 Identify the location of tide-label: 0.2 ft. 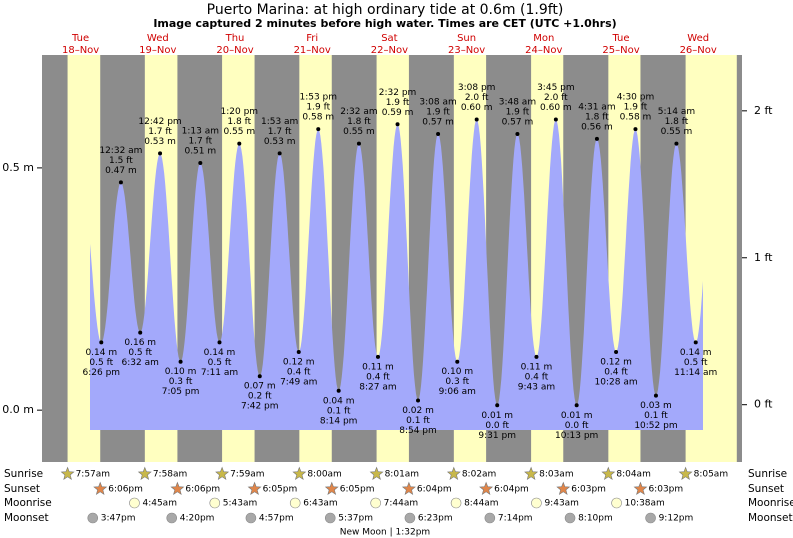
(260, 397).